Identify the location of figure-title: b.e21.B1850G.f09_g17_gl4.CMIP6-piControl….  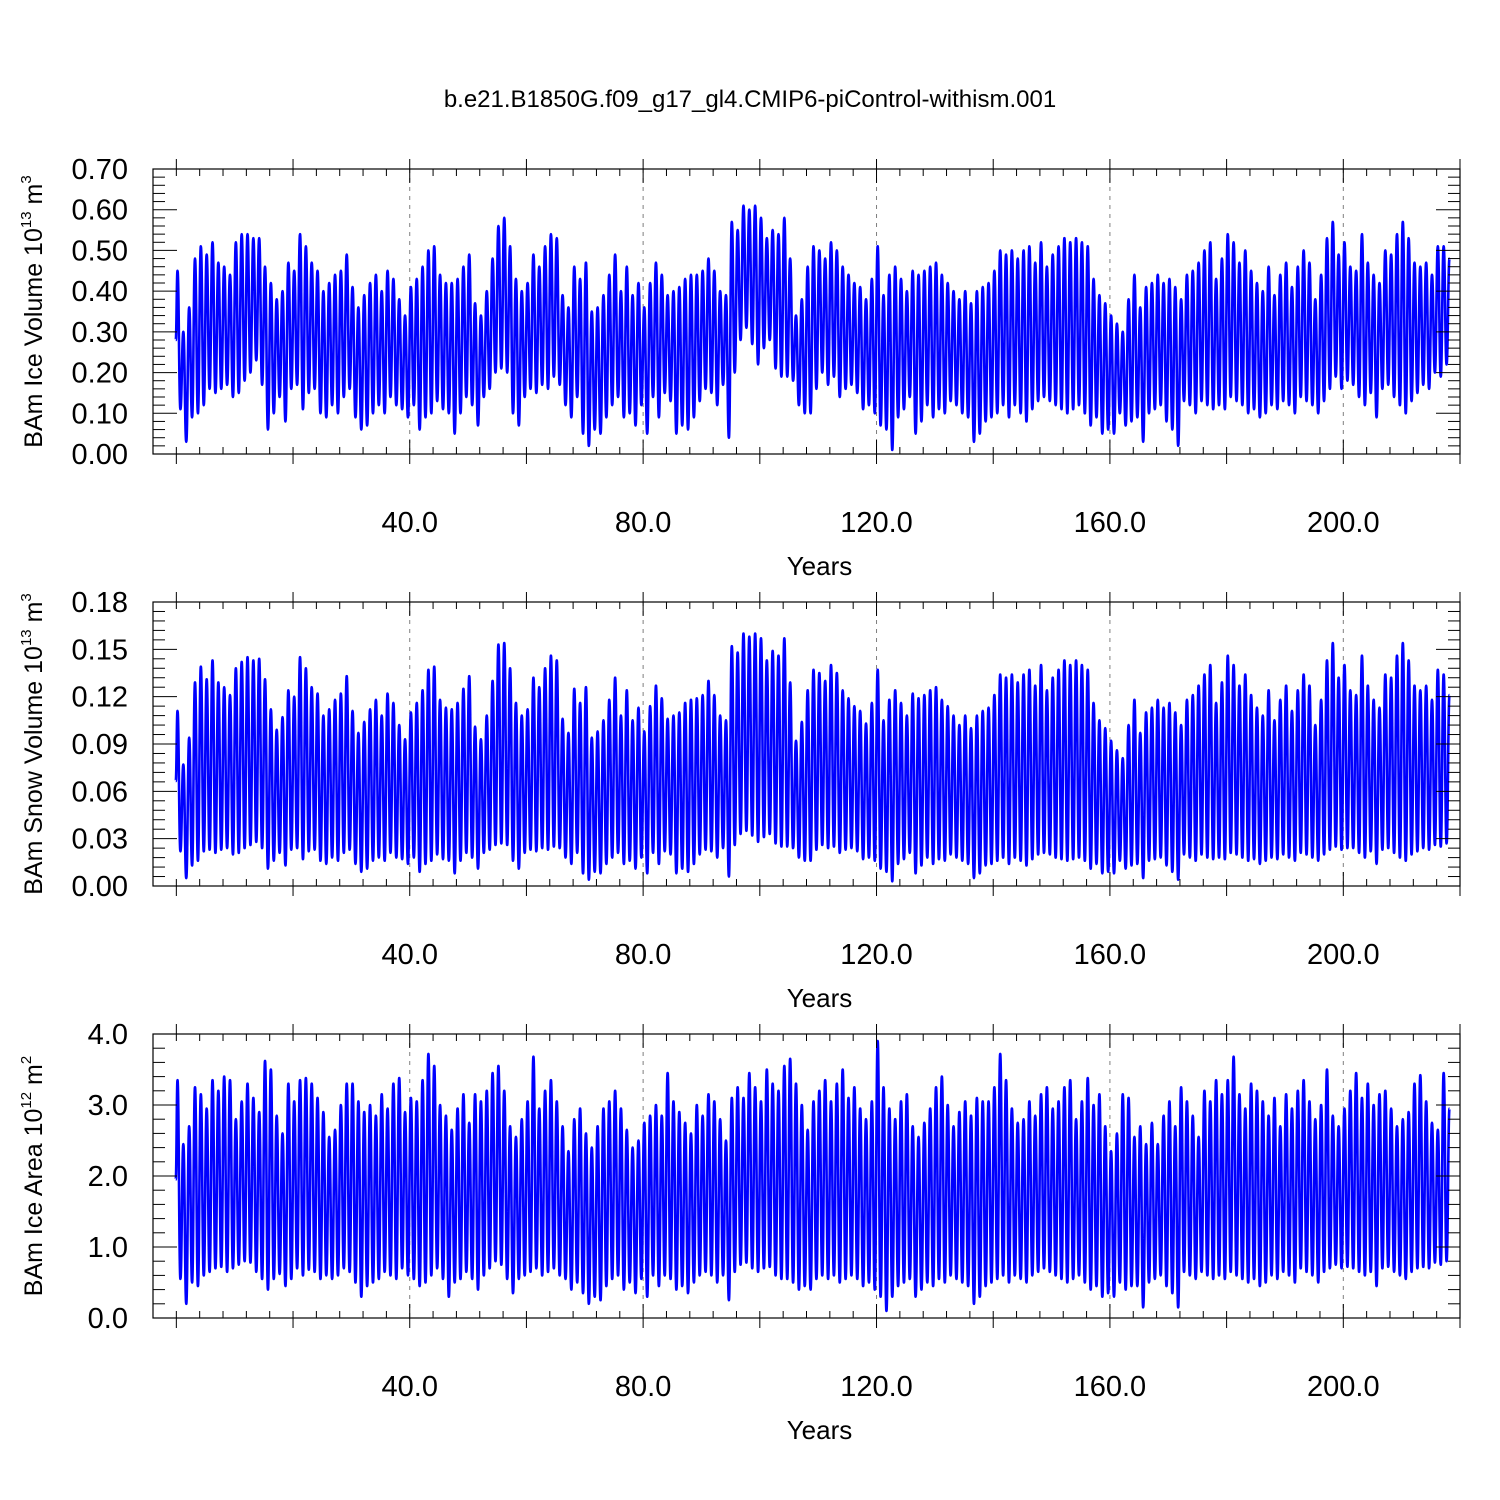
(750, 99).